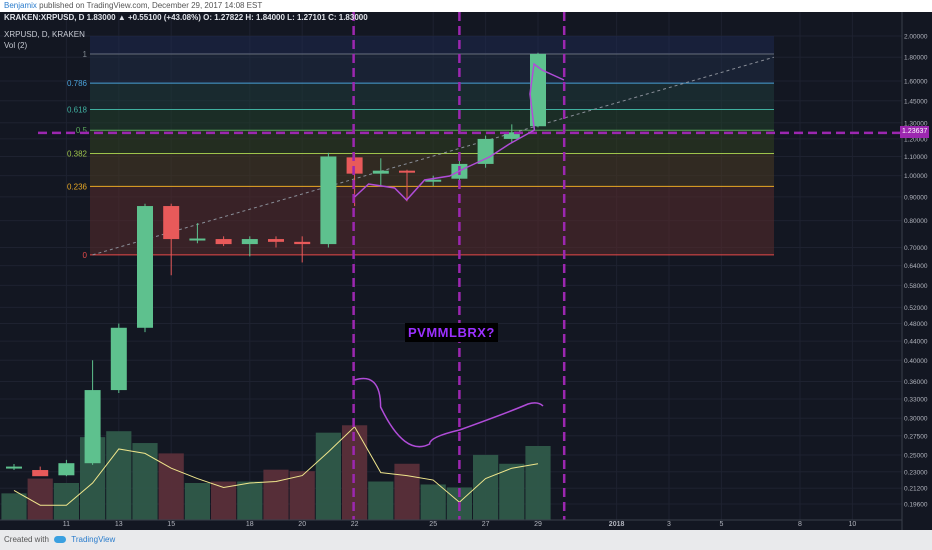 The height and width of the screenshot is (550, 932). Describe the element at coordinates (77, 83) in the screenshot. I see `fib-level-label: 0.786` at that location.